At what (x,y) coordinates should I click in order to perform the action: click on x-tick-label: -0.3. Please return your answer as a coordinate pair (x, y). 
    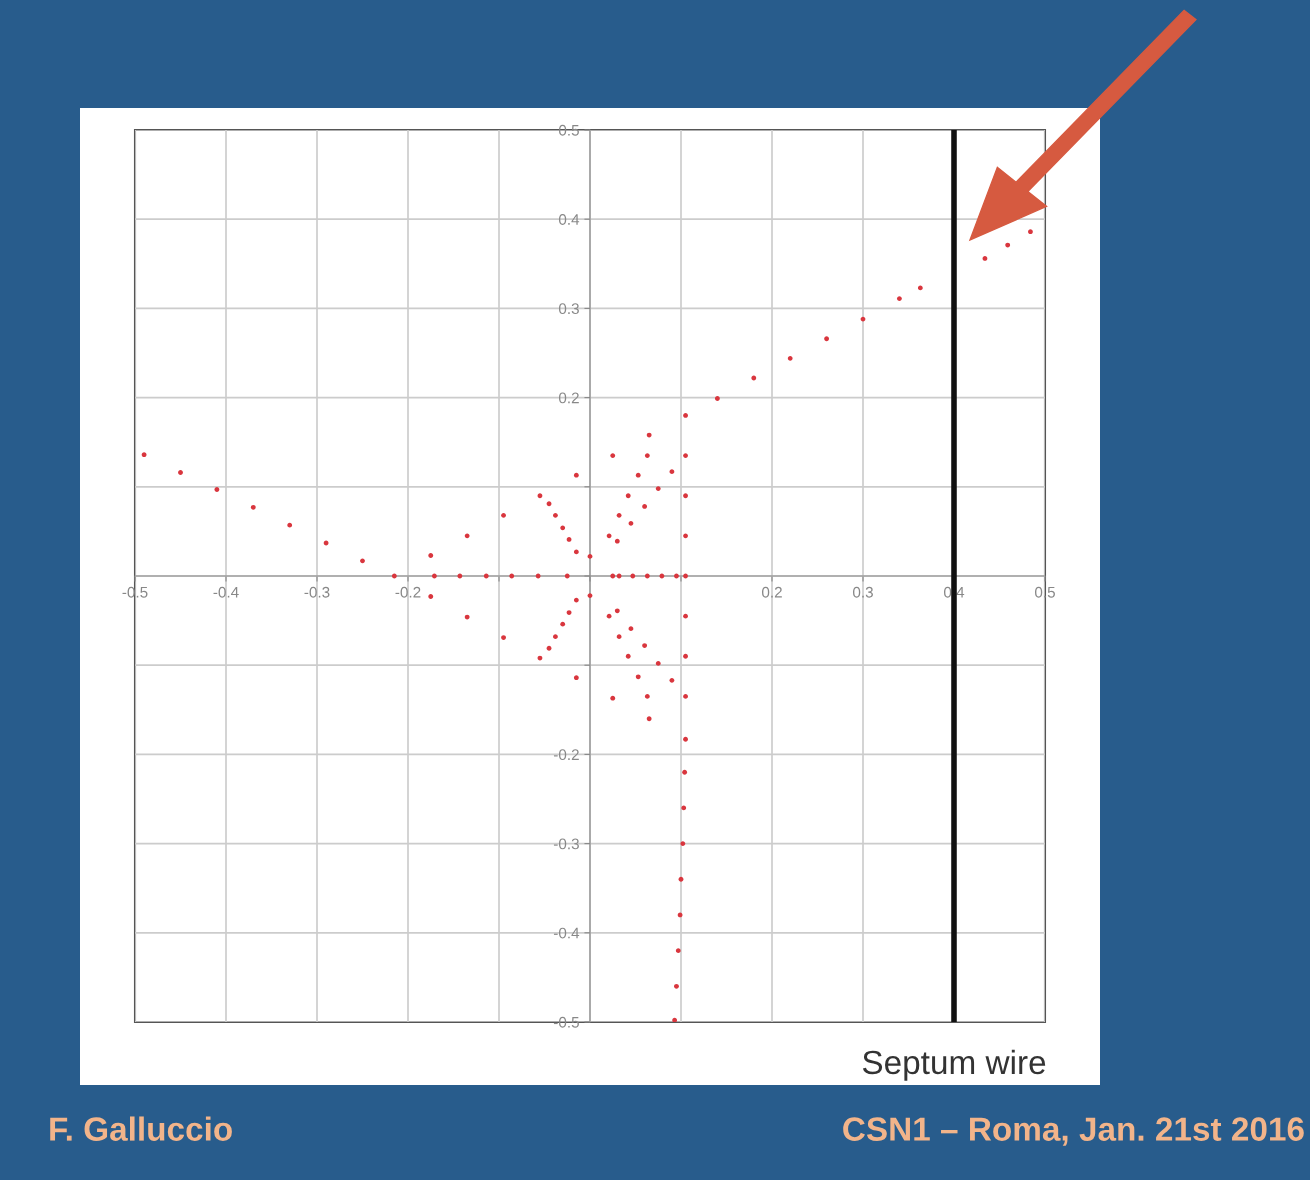
    Looking at the image, I should click on (317, 592).